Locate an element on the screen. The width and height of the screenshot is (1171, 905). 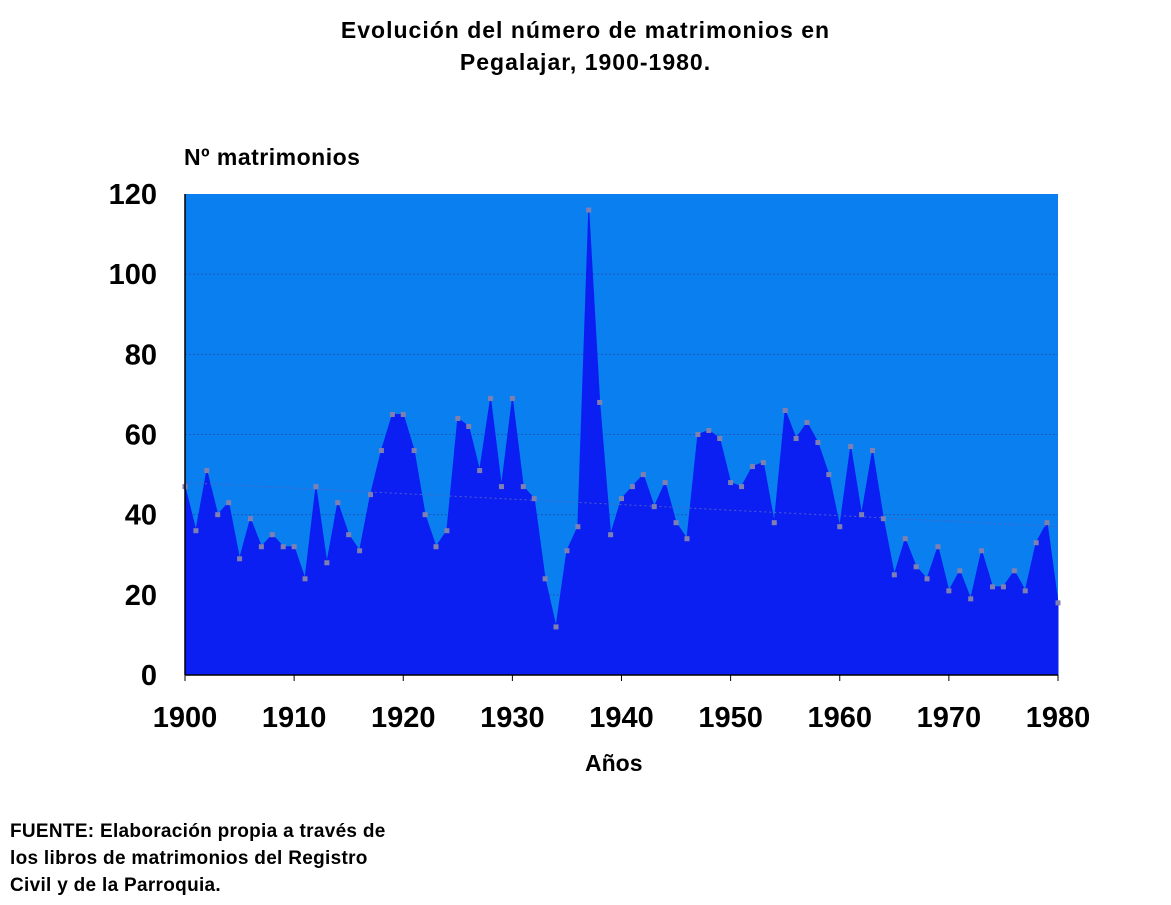
x-tick-label: 1900 is located at coordinates (185, 718).